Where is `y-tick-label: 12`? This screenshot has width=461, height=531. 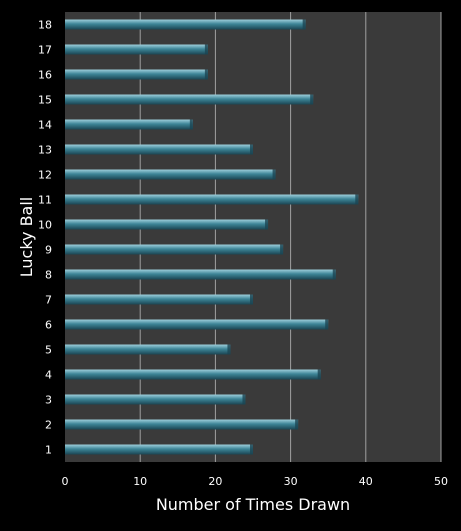
y-tick-label: 12 is located at coordinates (45, 175).